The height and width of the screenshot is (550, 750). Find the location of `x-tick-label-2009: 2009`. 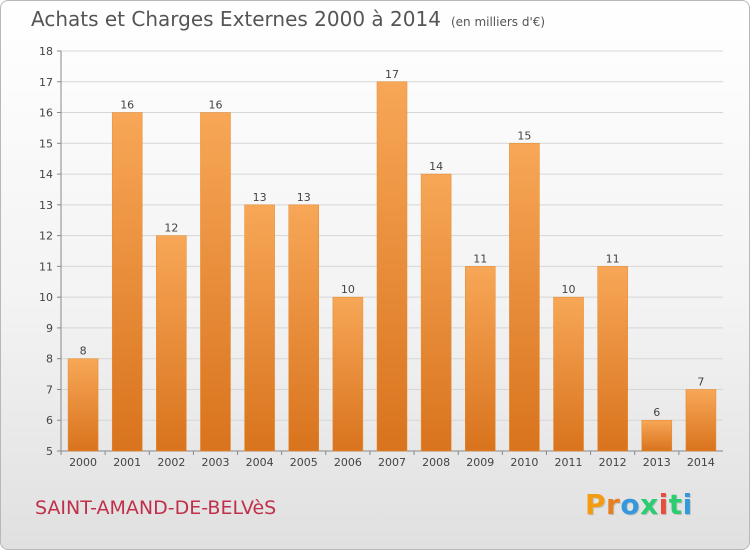

x-tick-label-2009: 2009 is located at coordinates (480, 462).